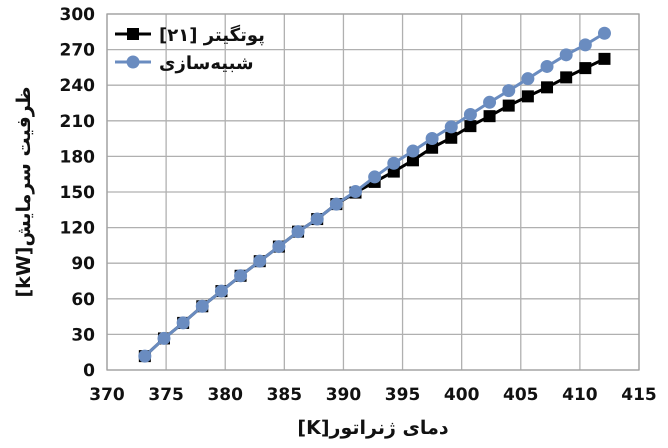 This screenshot has width=668, height=448. I want to click on y-tick-label: 270, so click(78, 50).